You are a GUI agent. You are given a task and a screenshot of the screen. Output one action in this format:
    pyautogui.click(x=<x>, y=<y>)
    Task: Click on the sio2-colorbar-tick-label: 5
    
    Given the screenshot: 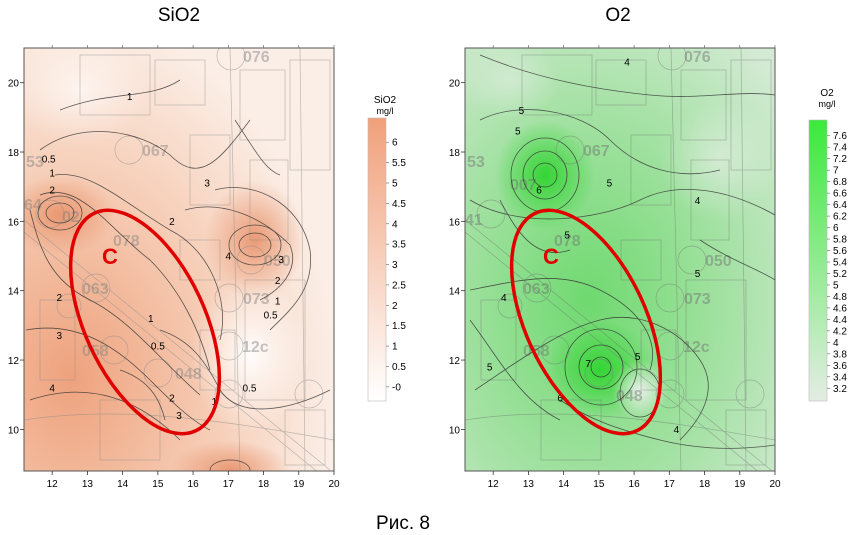 What is the action you would take?
    pyautogui.click(x=395, y=184)
    